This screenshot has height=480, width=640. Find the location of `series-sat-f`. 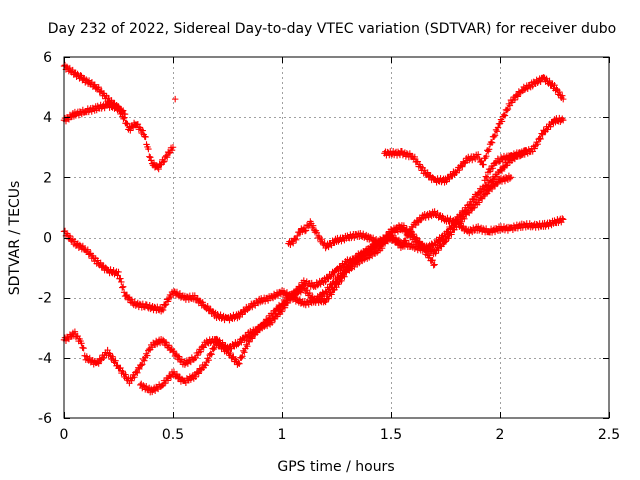

series-sat-f is located at coordinates (361, 243).